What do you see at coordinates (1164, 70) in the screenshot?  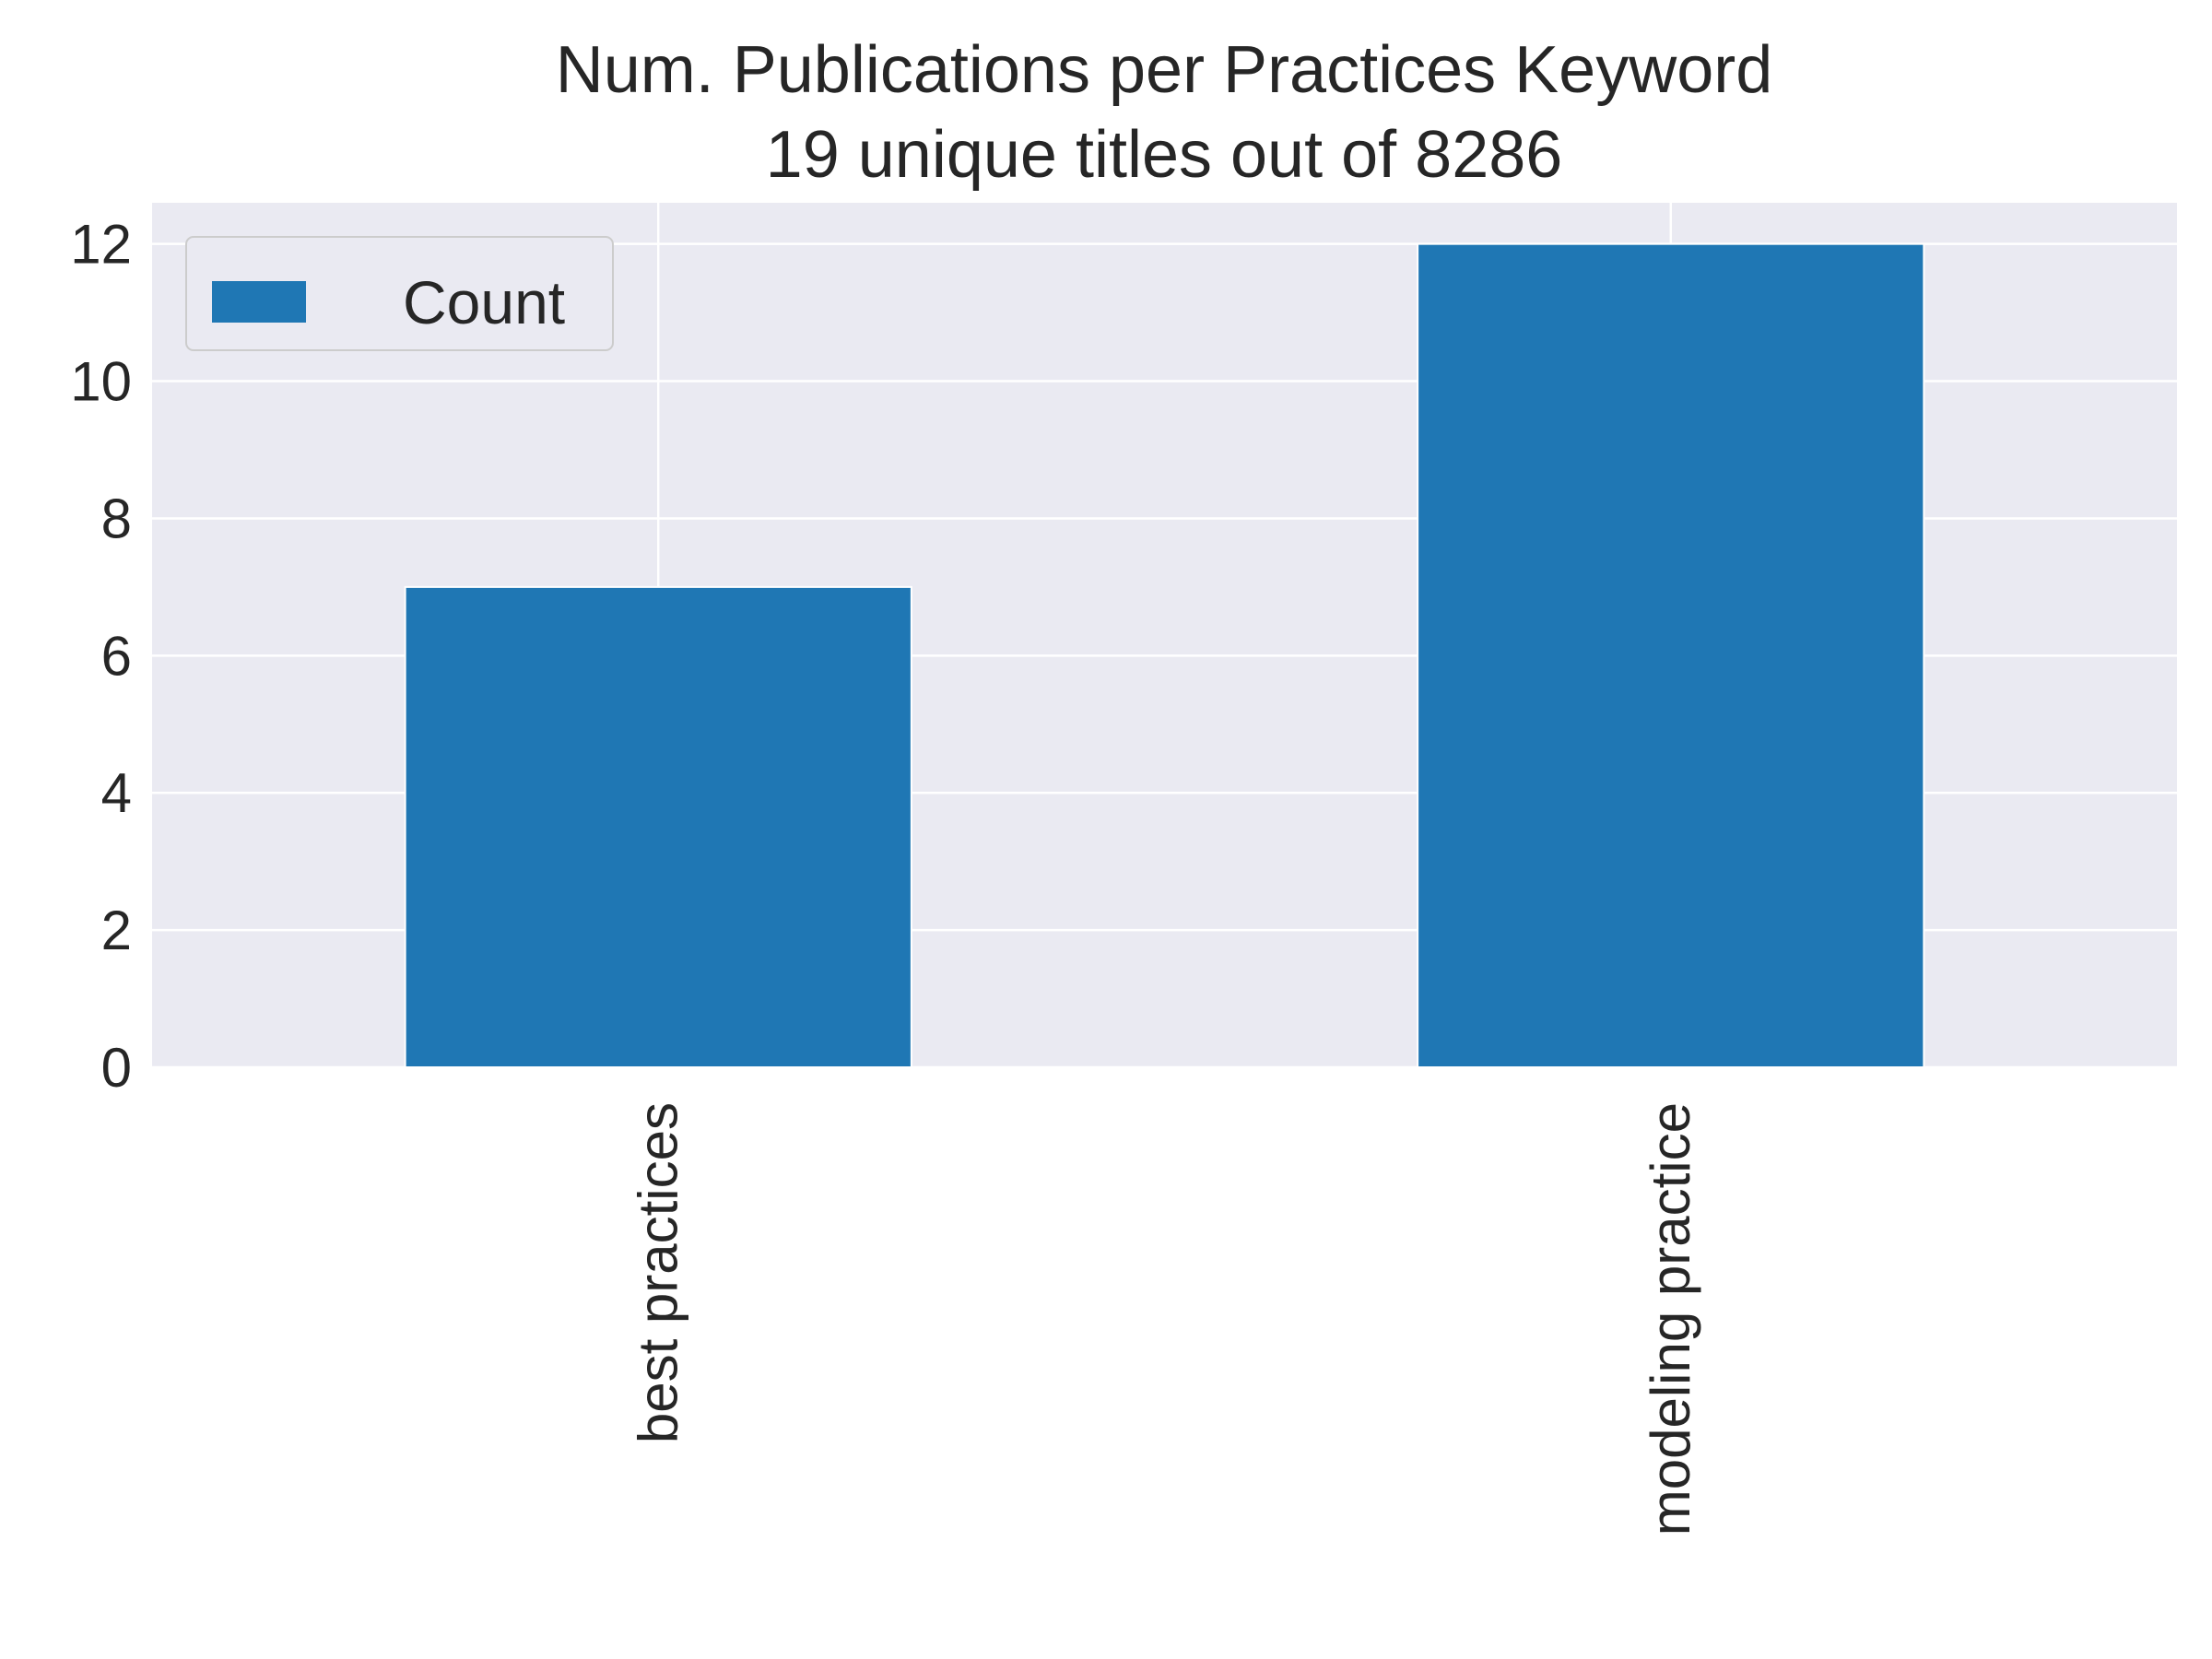 I see `chart-title: Num. Publications per Practices Keyword` at bounding box center [1164, 70].